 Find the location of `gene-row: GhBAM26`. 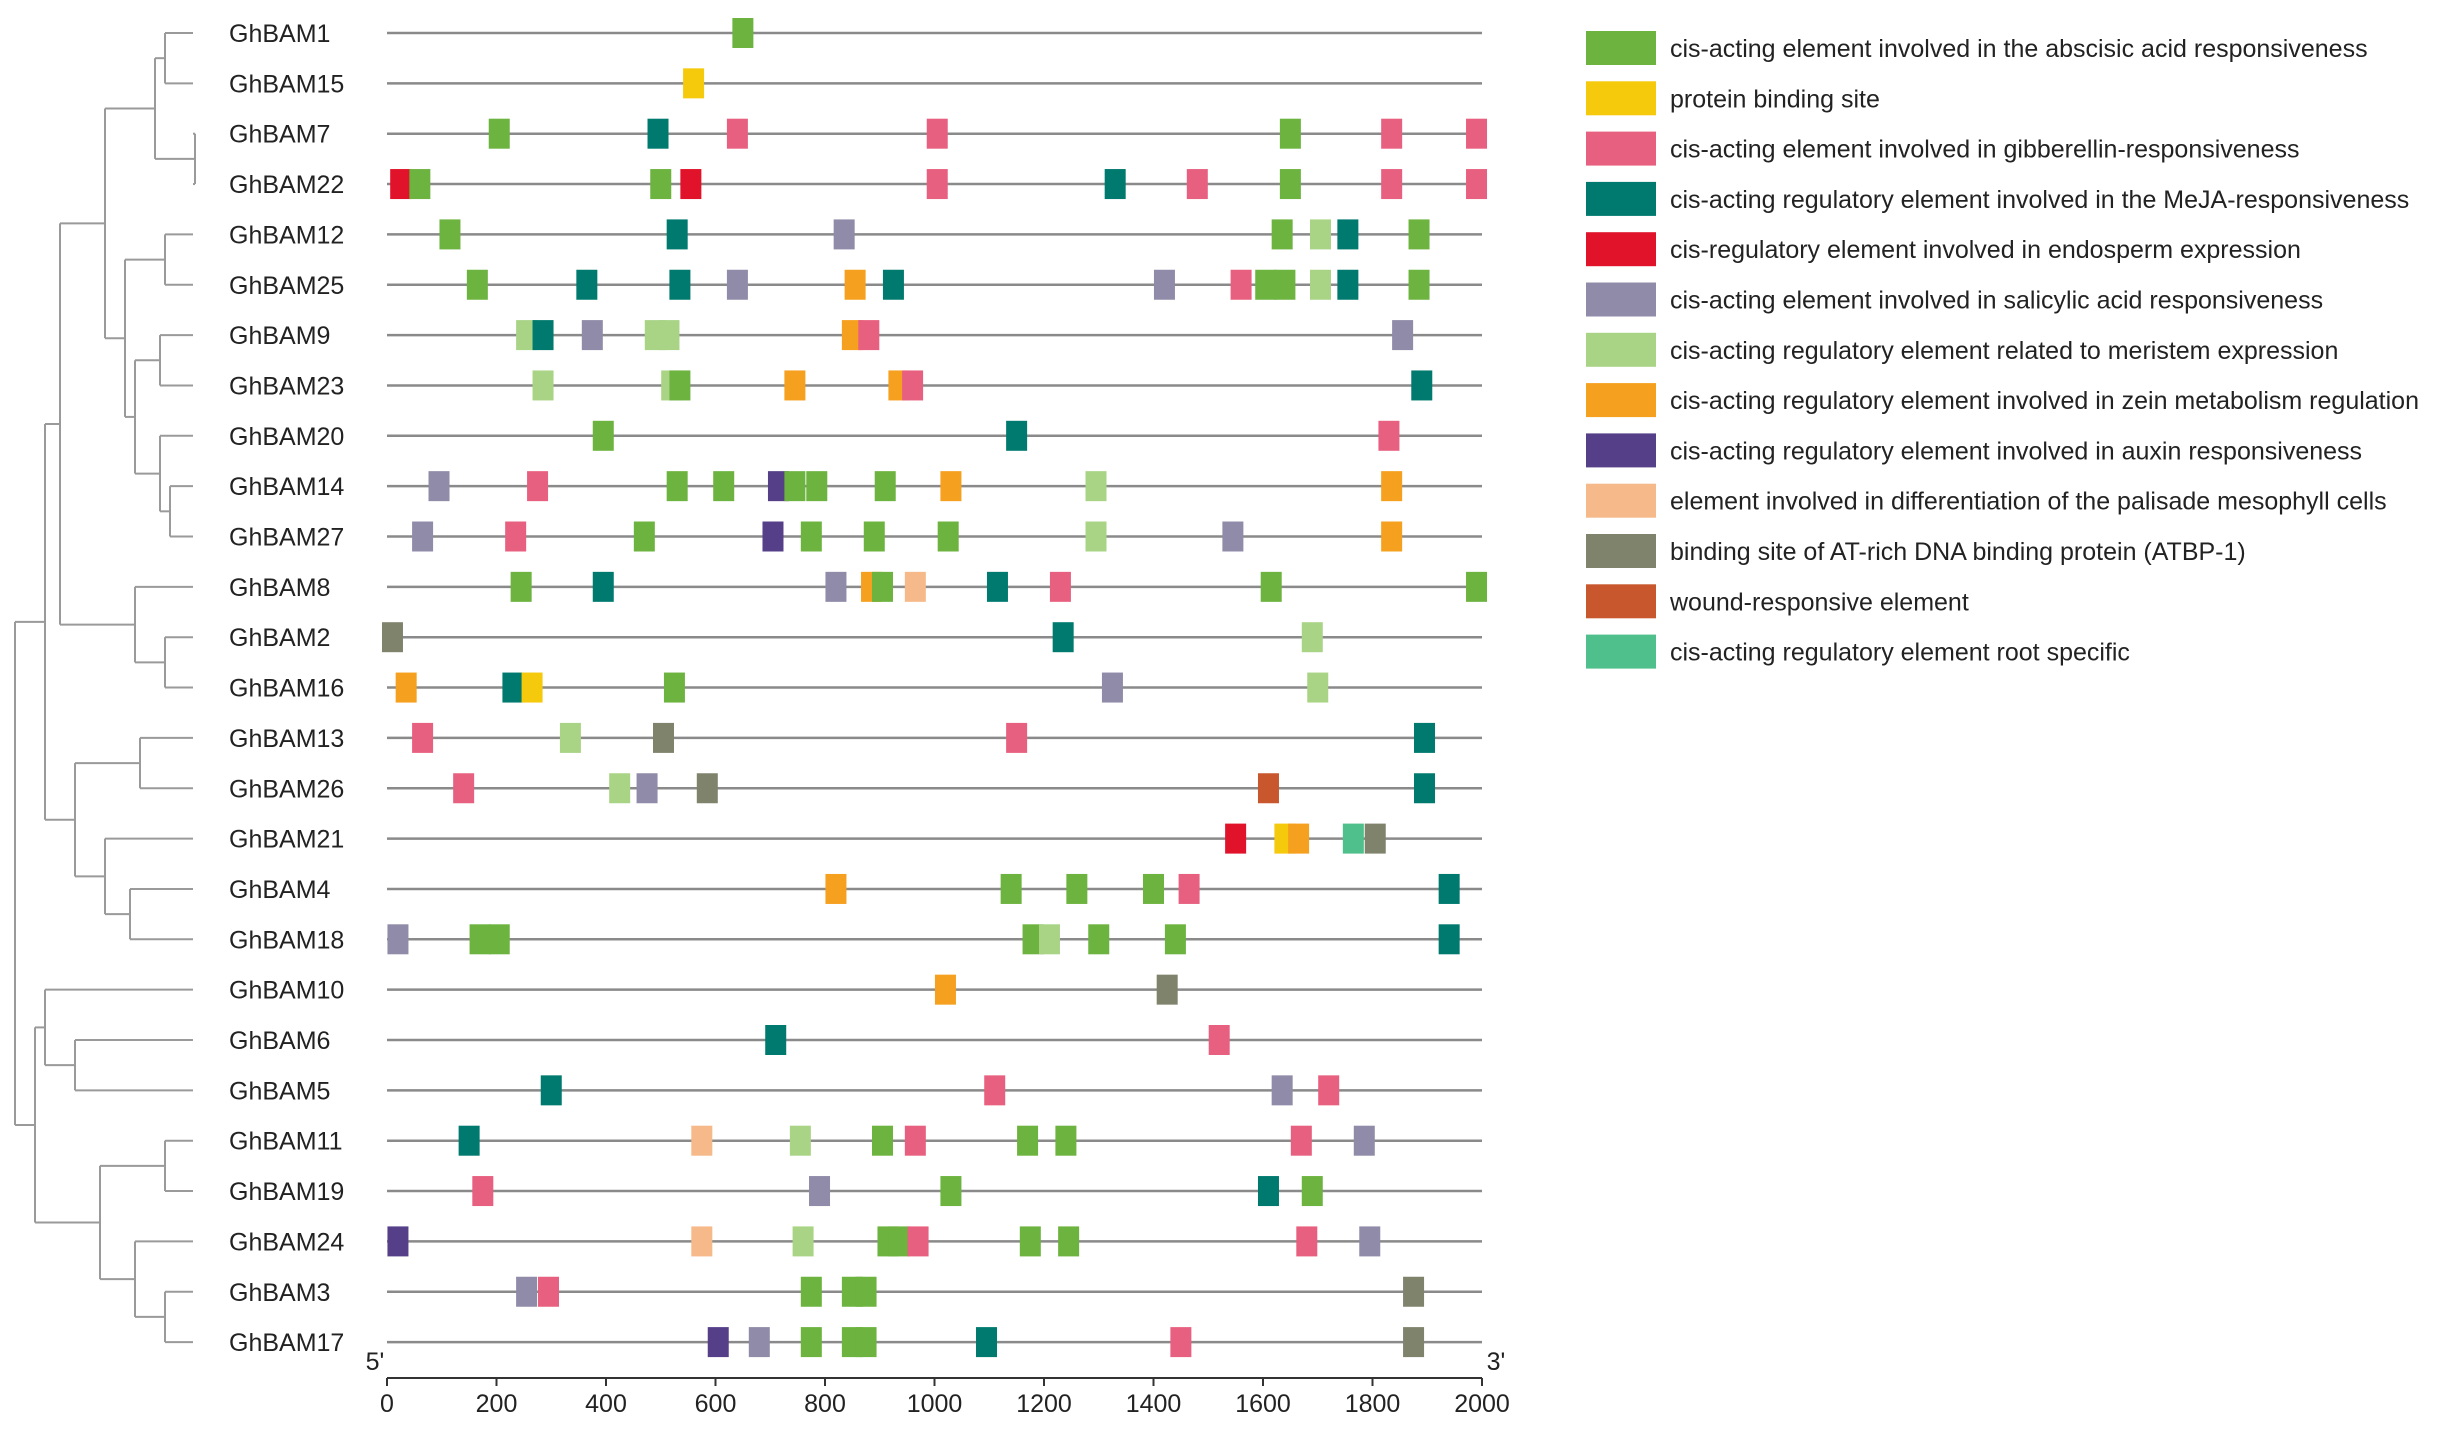

gene-row: GhBAM26 is located at coordinates (855, 788).